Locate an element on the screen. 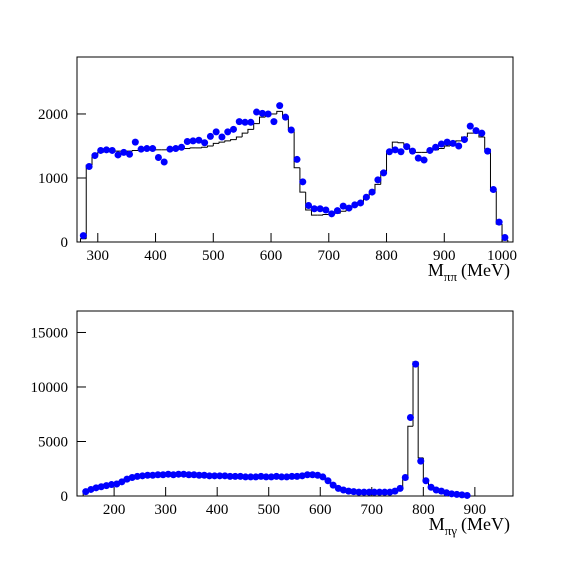 The image size is (567, 567). x-tick-label: 500 is located at coordinates (213, 256).